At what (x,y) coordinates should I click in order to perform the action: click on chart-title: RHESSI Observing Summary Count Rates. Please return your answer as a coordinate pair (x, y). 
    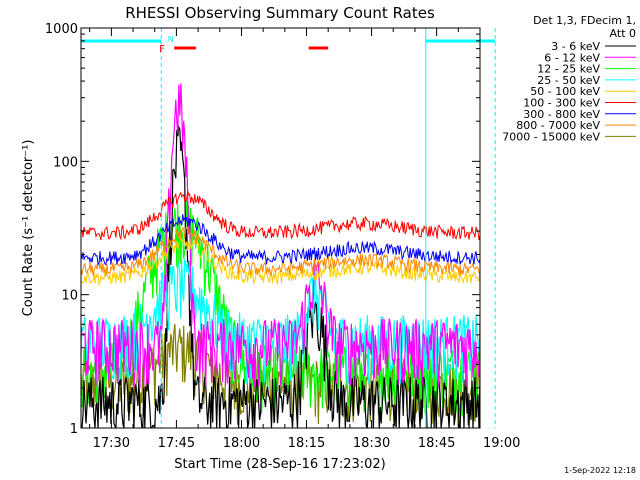
    Looking at the image, I should click on (280, 13).